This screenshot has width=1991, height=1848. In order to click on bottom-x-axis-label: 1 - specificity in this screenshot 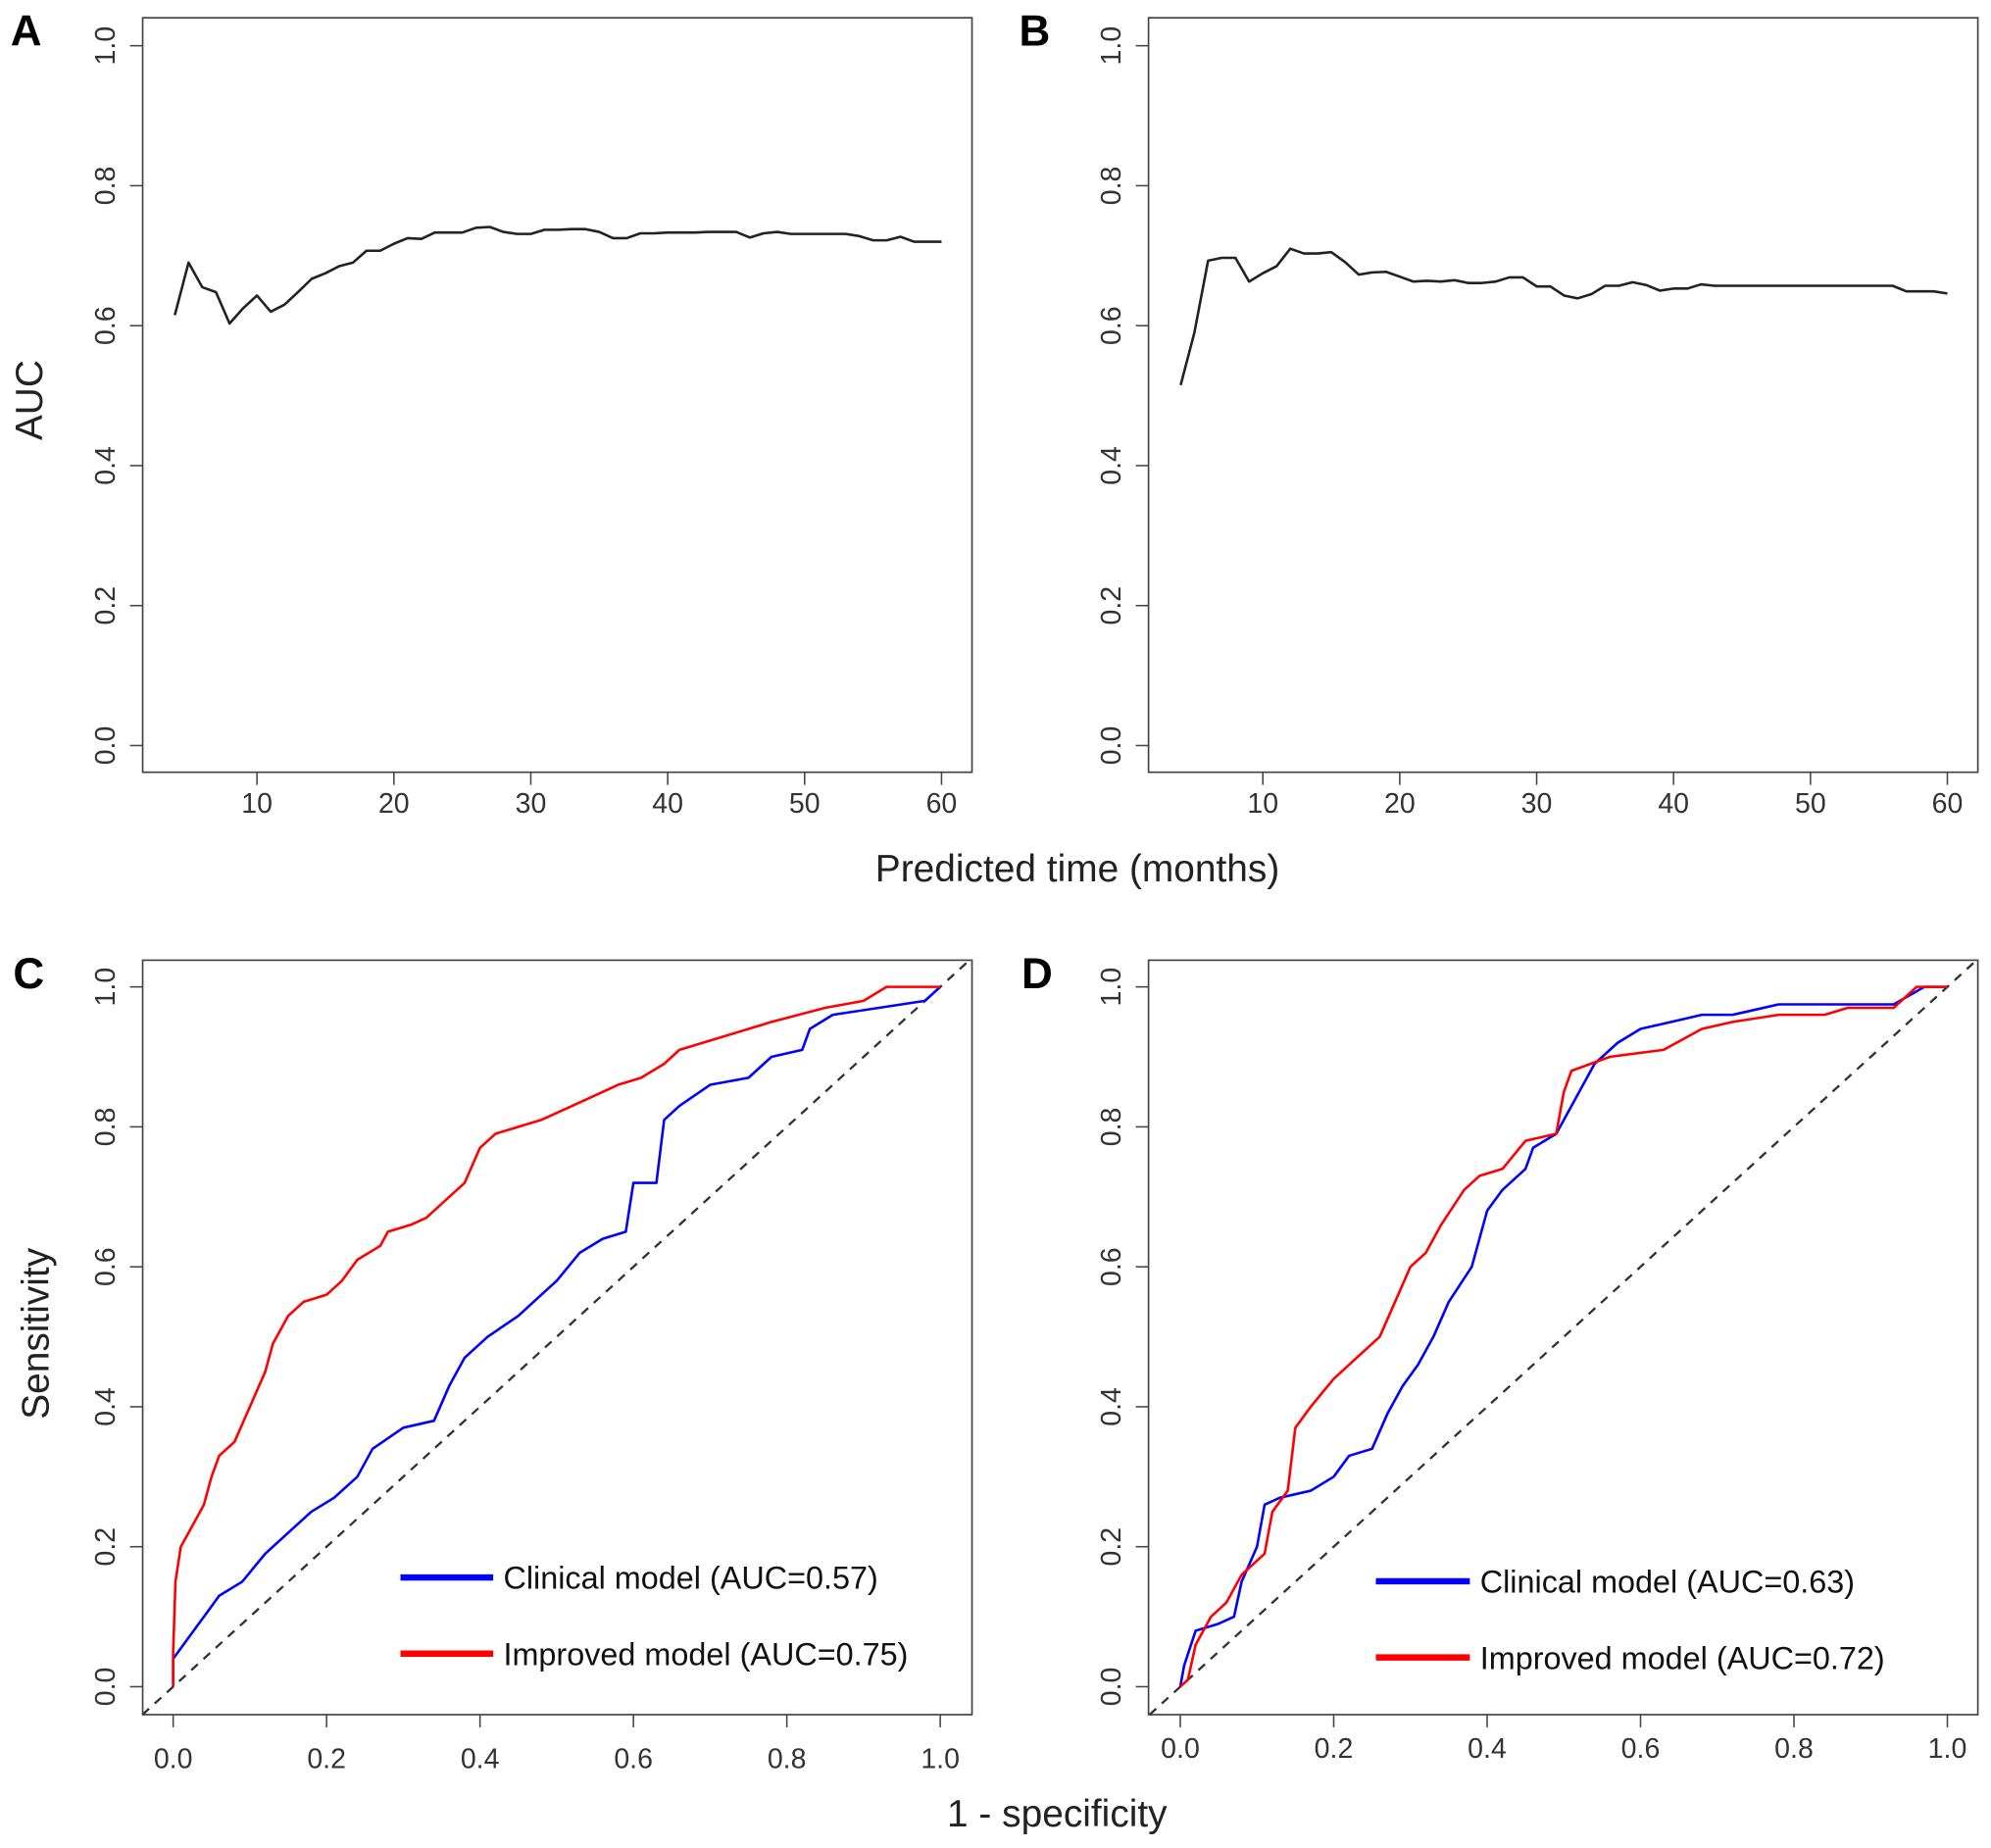, I will do `click(1057, 1814)`.